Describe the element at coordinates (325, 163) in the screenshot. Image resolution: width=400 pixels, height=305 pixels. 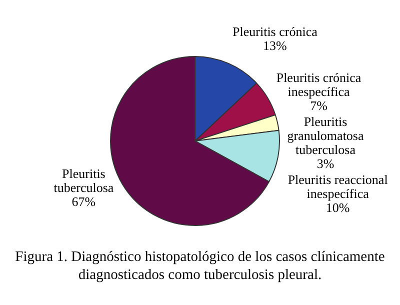
I see `data-label: 3%` at that location.